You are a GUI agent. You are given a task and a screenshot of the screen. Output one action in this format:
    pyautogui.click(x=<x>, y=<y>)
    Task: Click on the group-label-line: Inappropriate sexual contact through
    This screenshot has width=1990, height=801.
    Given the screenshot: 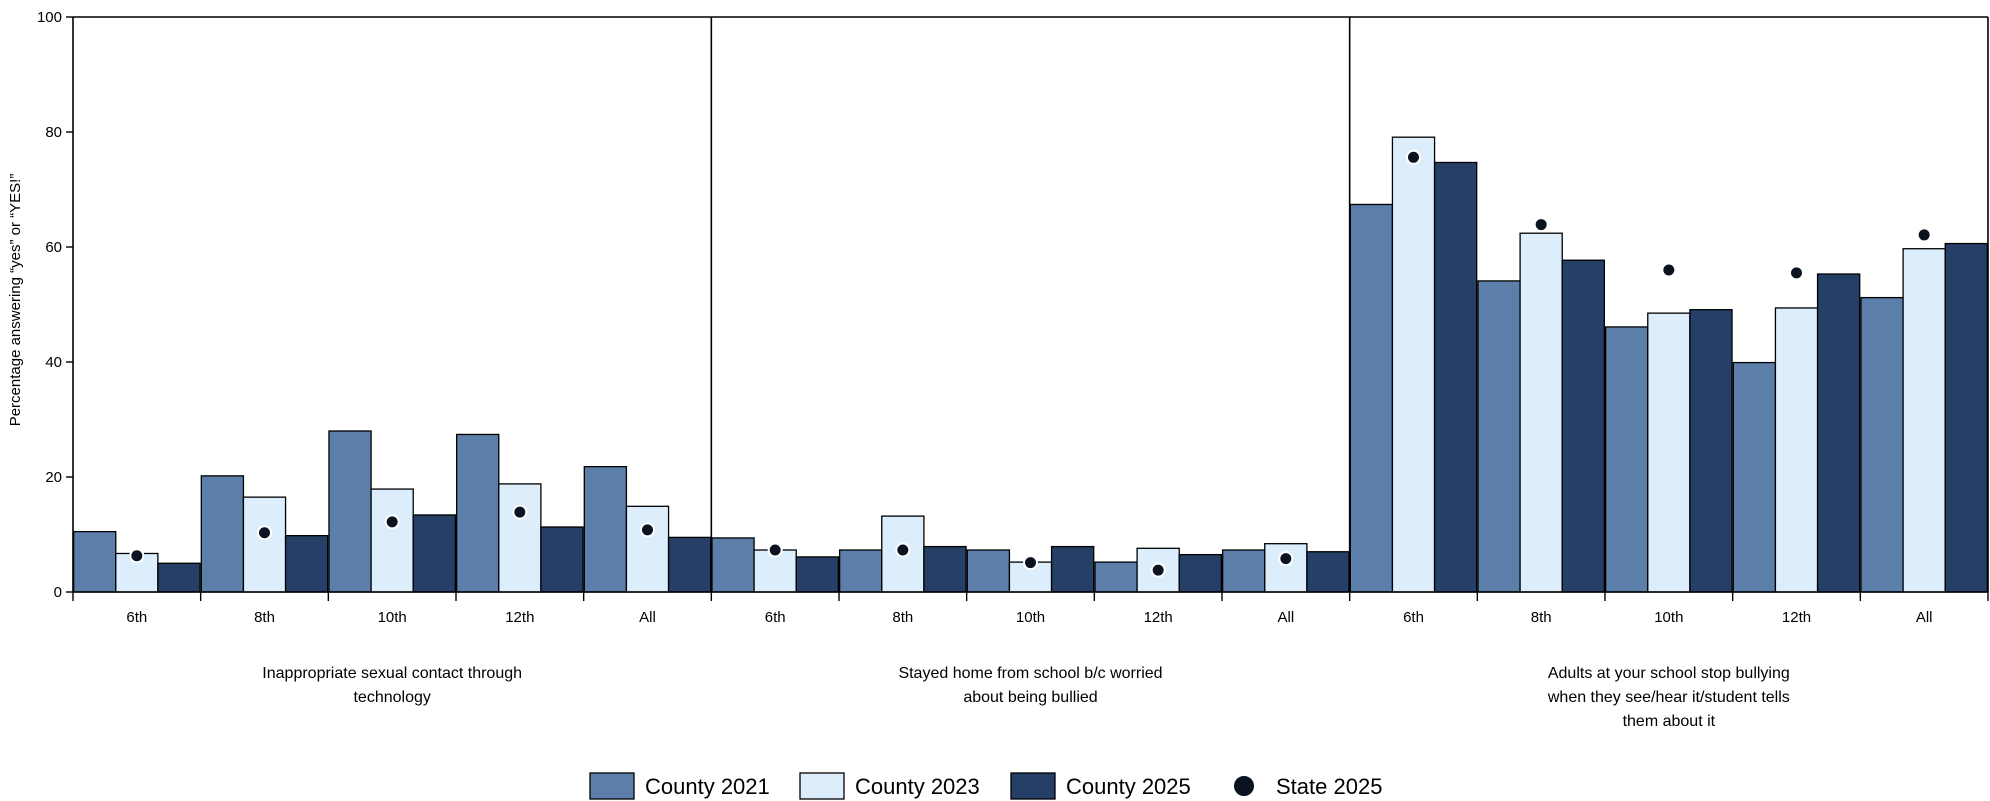 What is the action you would take?
    pyautogui.click(x=392, y=673)
    